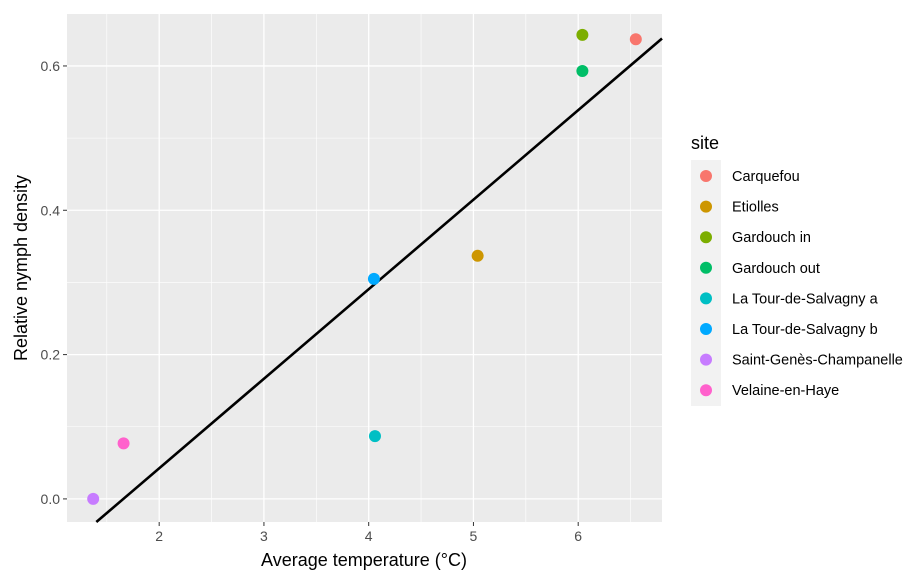  Describe the element at coordinates (51, 66) in the screenshot. I see `y-tick-label: 0.6` at that location.